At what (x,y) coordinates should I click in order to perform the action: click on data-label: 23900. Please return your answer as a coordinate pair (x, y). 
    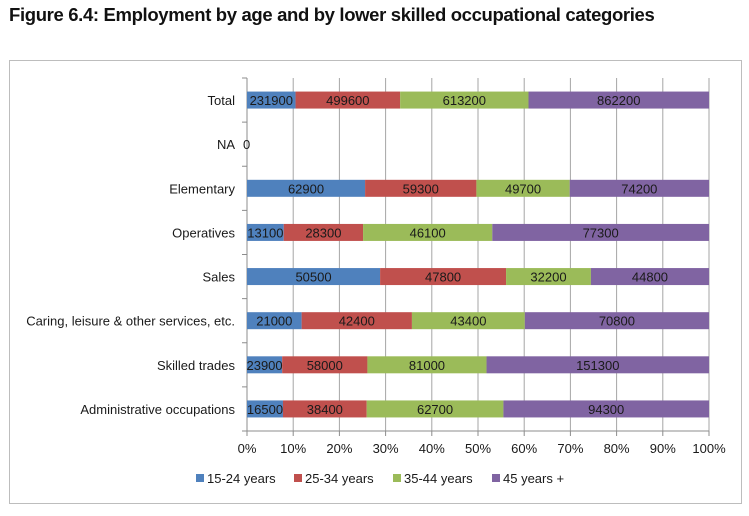
    Looking at the image, I should click on (264, 365).